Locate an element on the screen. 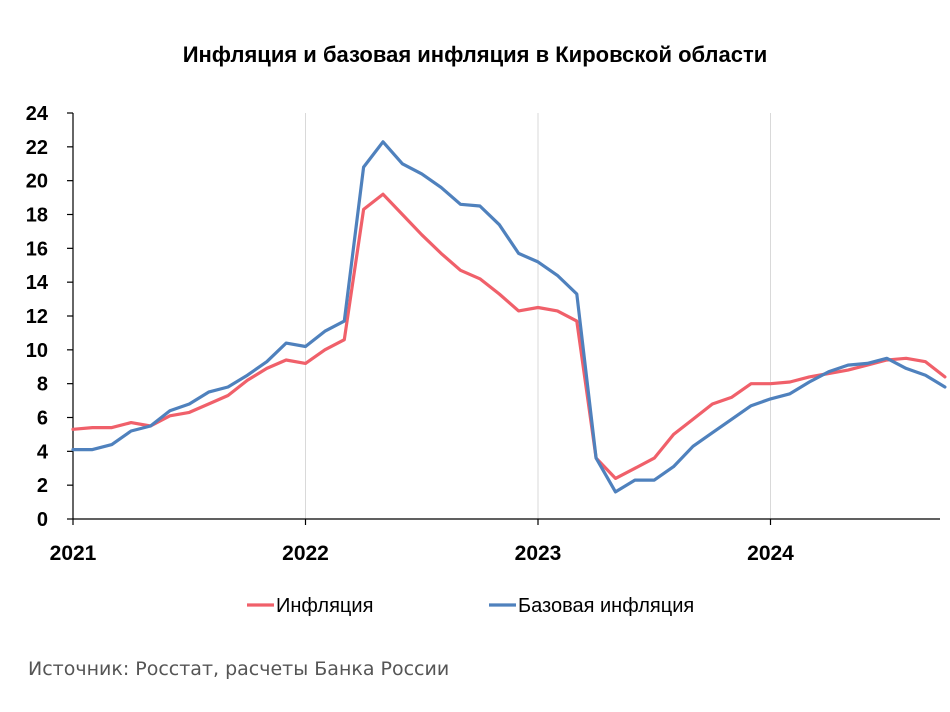 The width and height of the screenshot is (950, 712). y-tick-label: 14 is located at coordinates (37, 283).